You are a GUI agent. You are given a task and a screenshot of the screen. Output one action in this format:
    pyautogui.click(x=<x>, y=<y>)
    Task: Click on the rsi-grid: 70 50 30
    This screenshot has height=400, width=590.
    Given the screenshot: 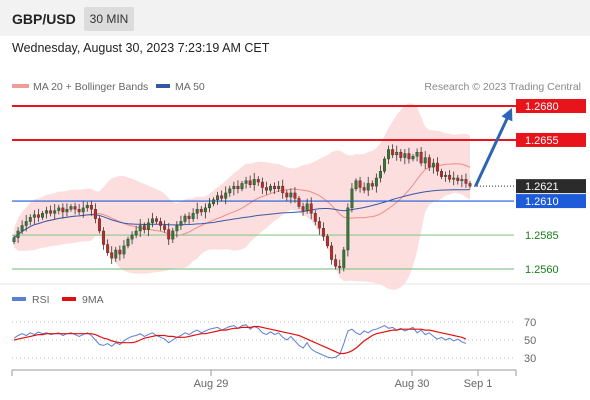 What is the action you would take?
    pyautogui.click(x=274, y=341)
    